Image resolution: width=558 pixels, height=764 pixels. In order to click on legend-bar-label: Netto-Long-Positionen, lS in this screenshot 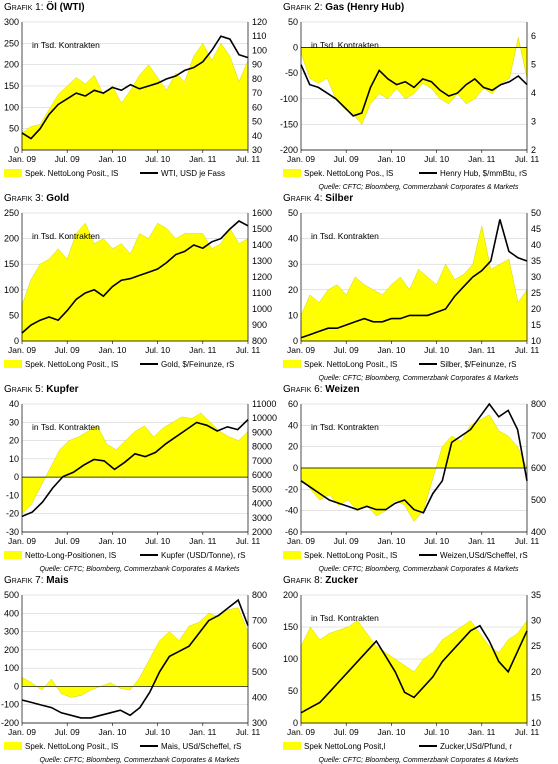, I will do `click(70, 555)`.